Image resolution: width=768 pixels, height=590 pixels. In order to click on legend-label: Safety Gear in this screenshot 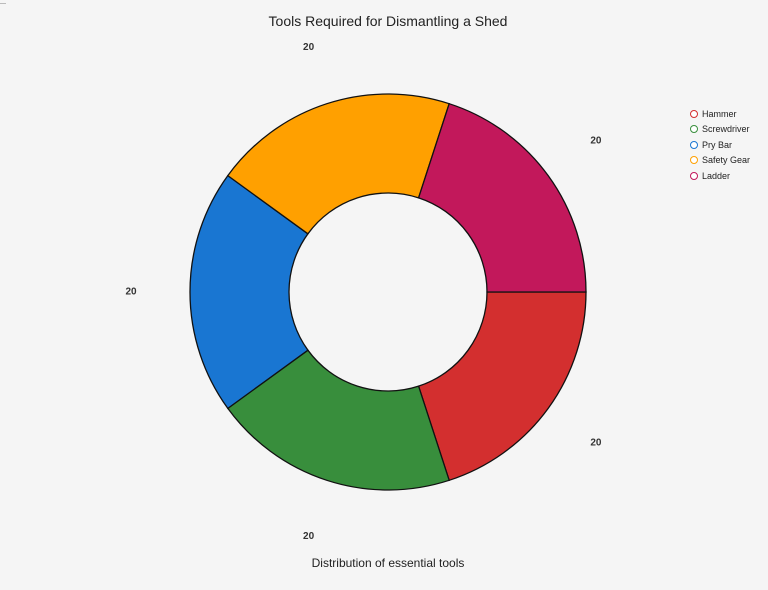, I will do `click(726, 160)`.